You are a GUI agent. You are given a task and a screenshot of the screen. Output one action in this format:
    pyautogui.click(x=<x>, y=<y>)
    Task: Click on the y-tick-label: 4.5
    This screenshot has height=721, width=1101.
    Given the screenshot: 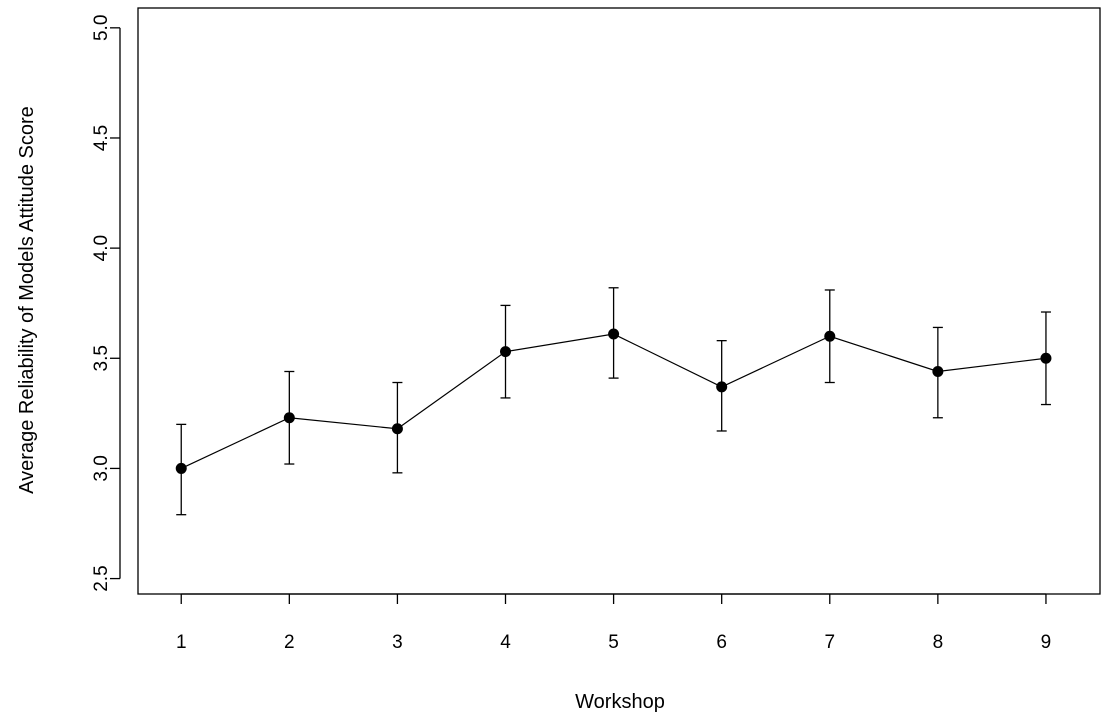 What is the action you would take?
    pyautogui.click(x=101, y=138)
    